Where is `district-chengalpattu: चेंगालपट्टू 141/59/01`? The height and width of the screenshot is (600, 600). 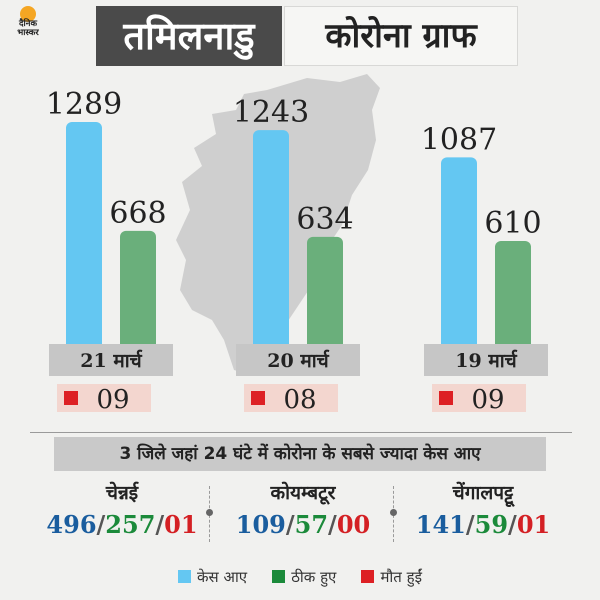 district-chengalpattu: चेंगालपट्टू 141/59/01 is located at coordinates (483, 510).